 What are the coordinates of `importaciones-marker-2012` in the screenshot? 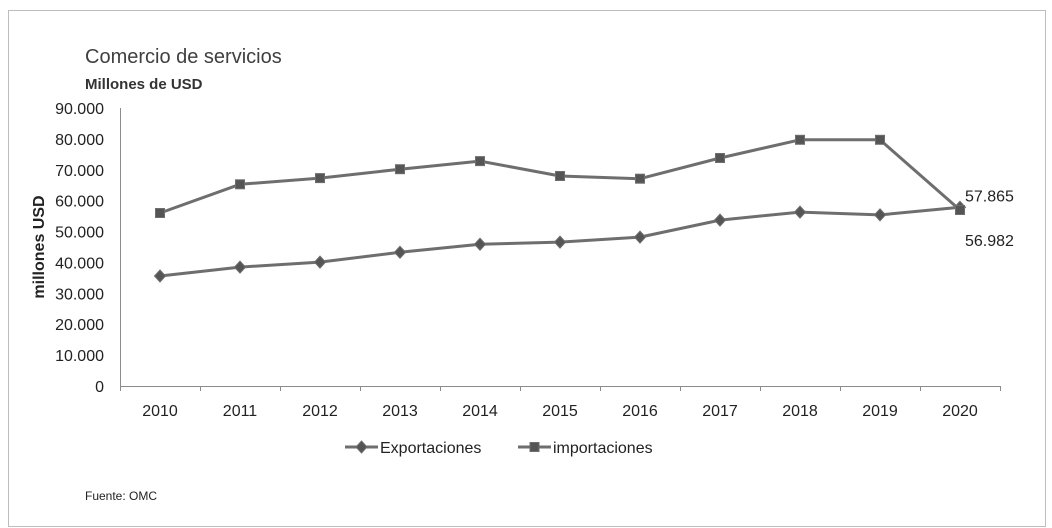 It's located at (320, 178).